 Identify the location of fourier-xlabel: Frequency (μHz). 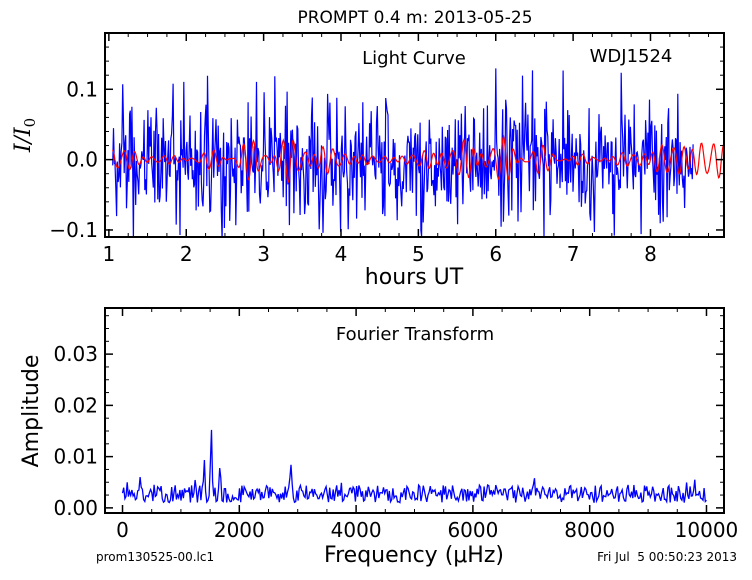
(414, 555).